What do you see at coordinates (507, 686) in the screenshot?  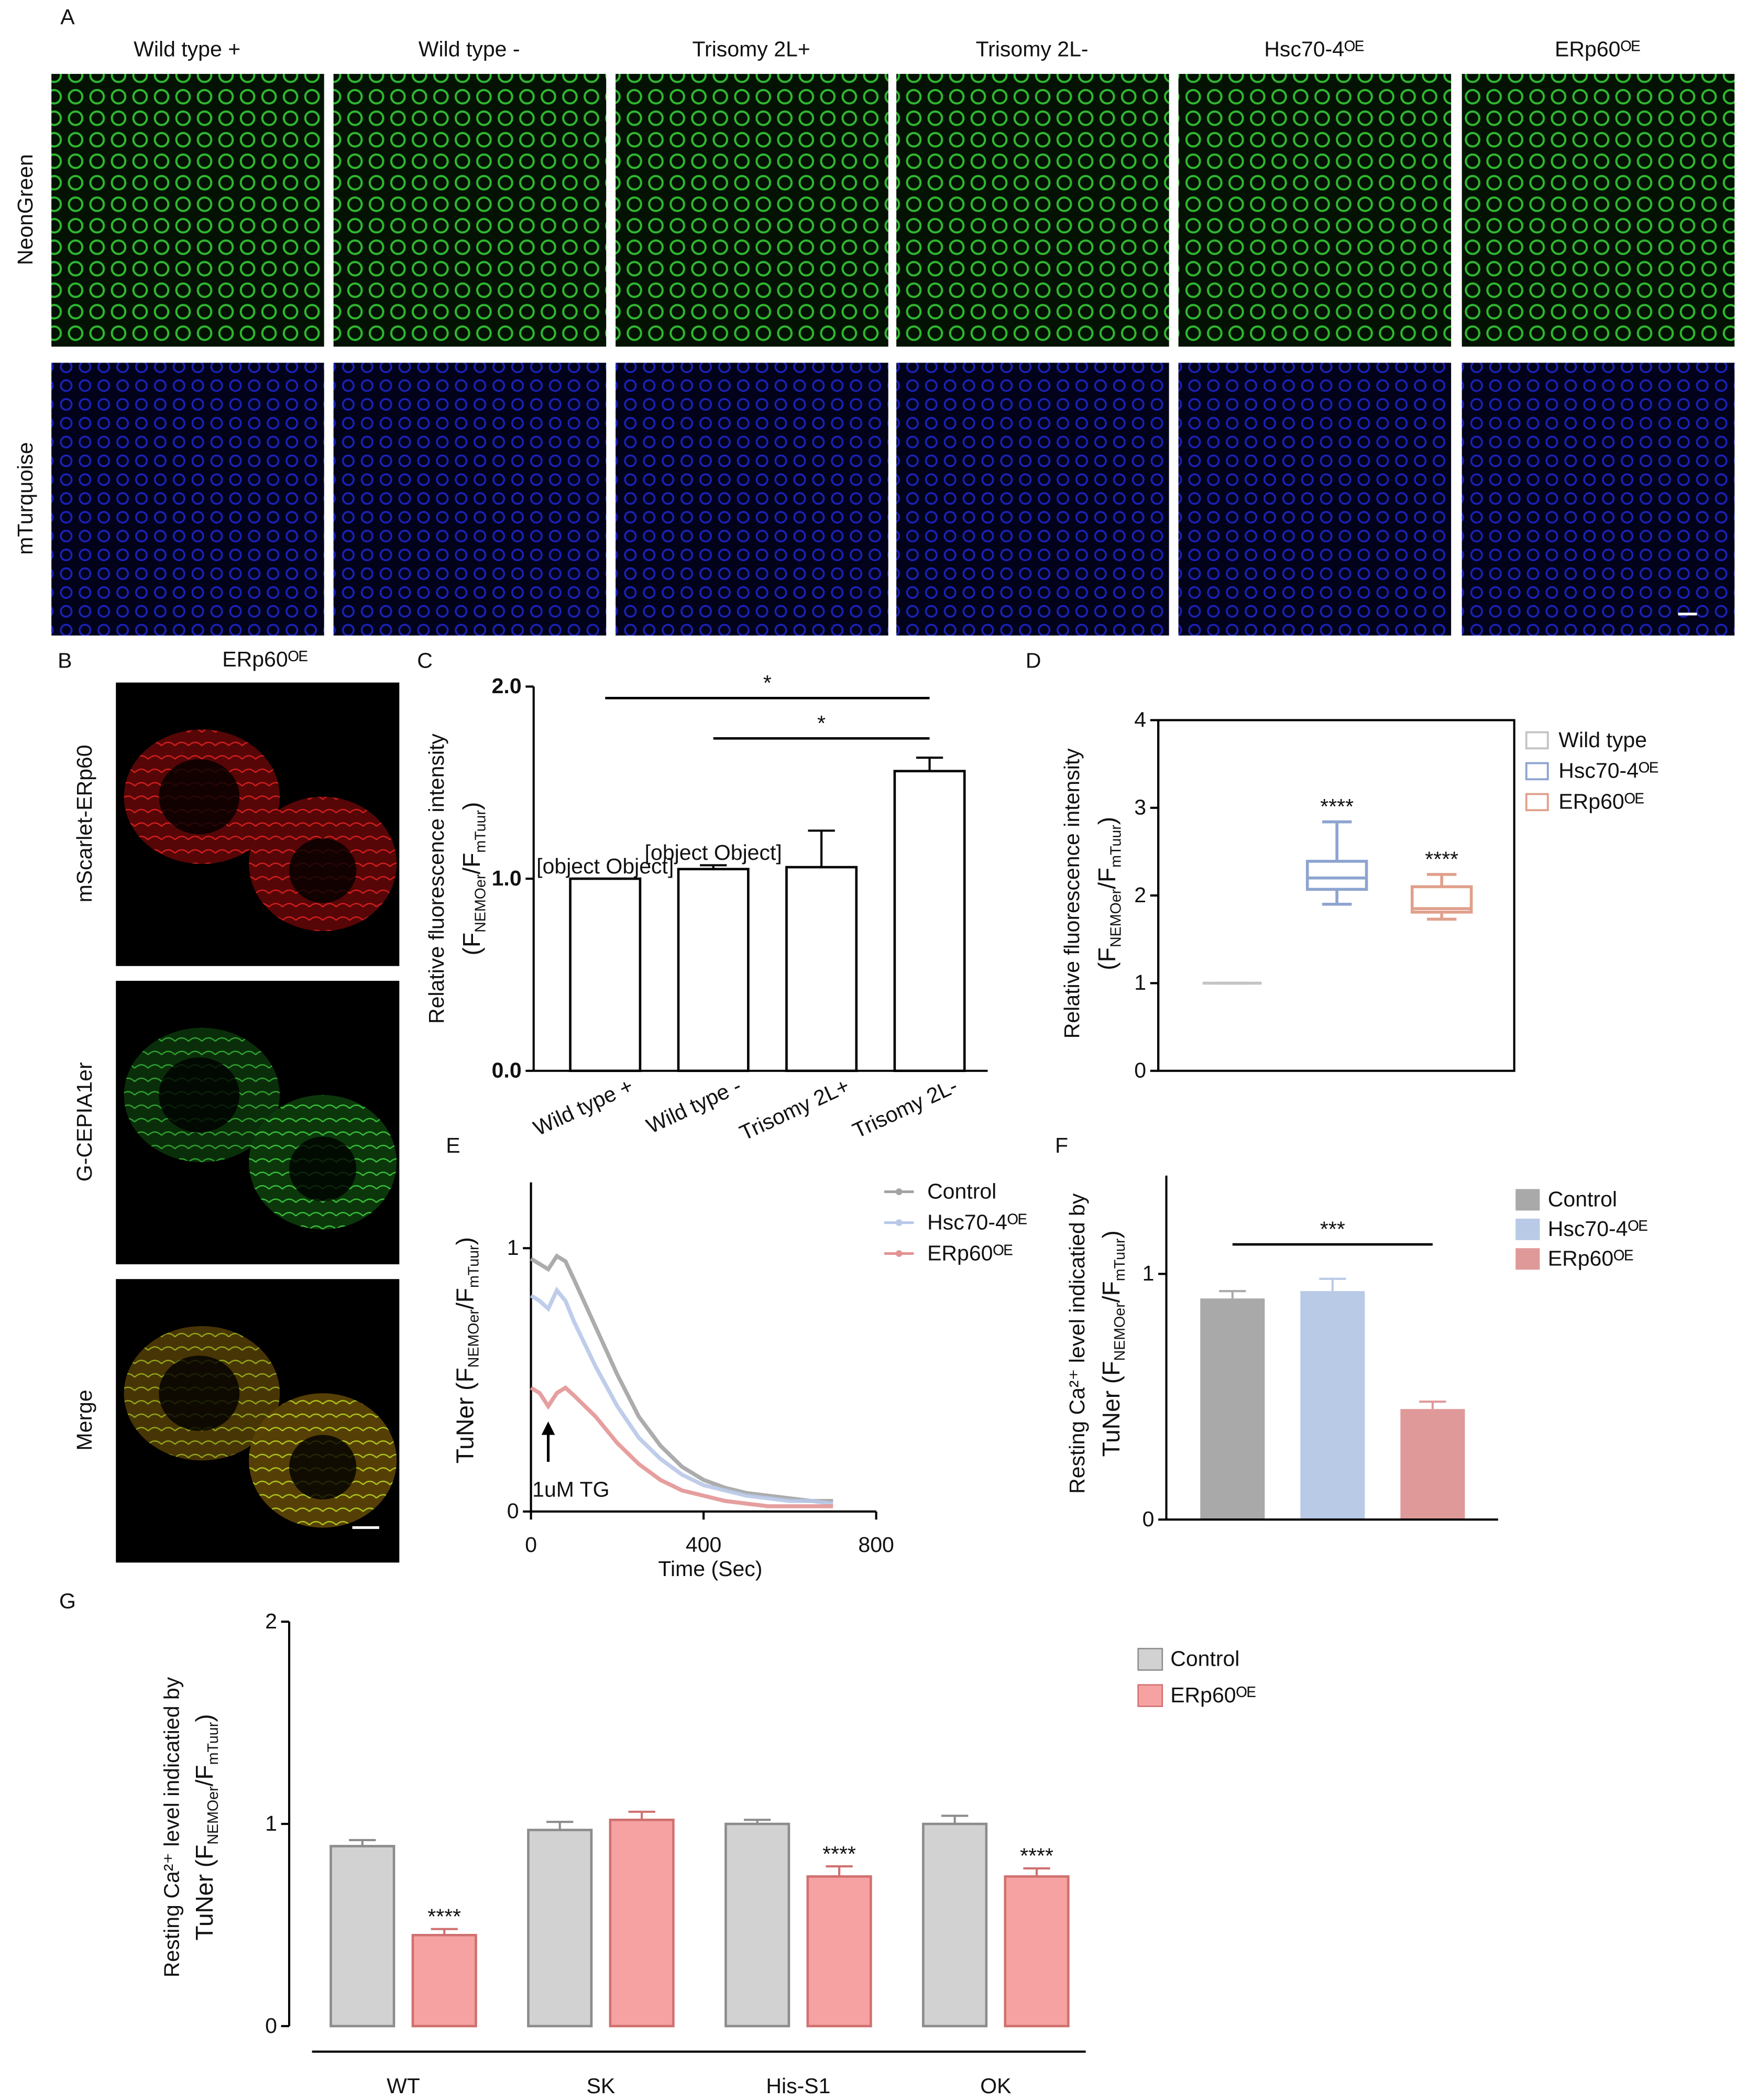 I see `y-tick-label: 2.0` at bounding box center [507, 686].